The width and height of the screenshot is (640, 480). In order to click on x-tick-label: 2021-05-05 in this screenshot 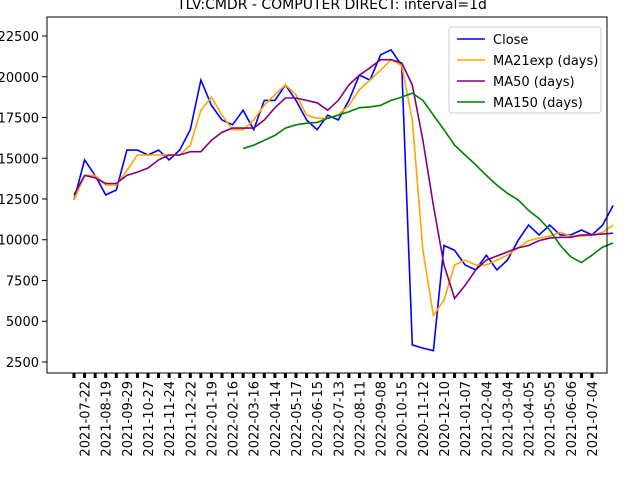, I will do `click(551, 419)`.